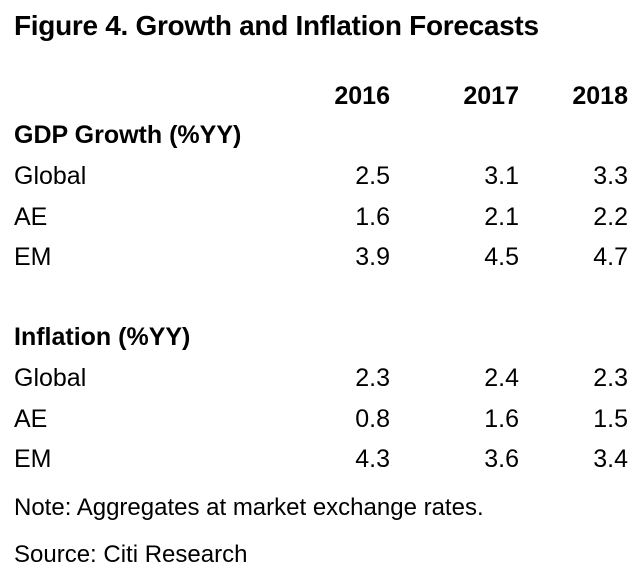 This screenshot has width=640, height=578. Describe the element at coordinates (610, 459) in the screenshot. I see `table-cell: 3.4` at that location.